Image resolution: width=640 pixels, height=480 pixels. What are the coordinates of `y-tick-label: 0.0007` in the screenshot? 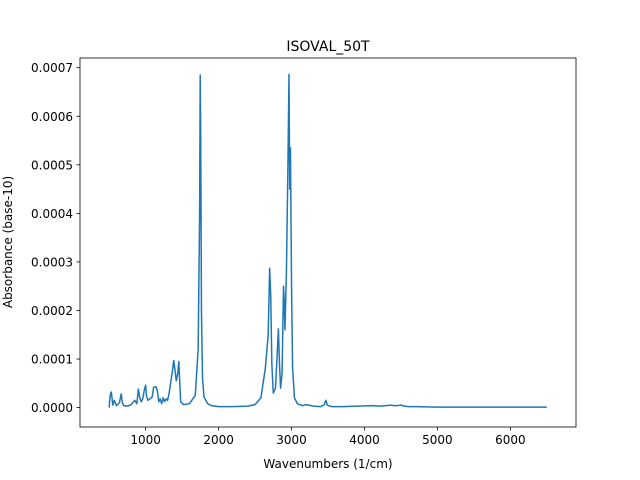 It's located at (52, 68).